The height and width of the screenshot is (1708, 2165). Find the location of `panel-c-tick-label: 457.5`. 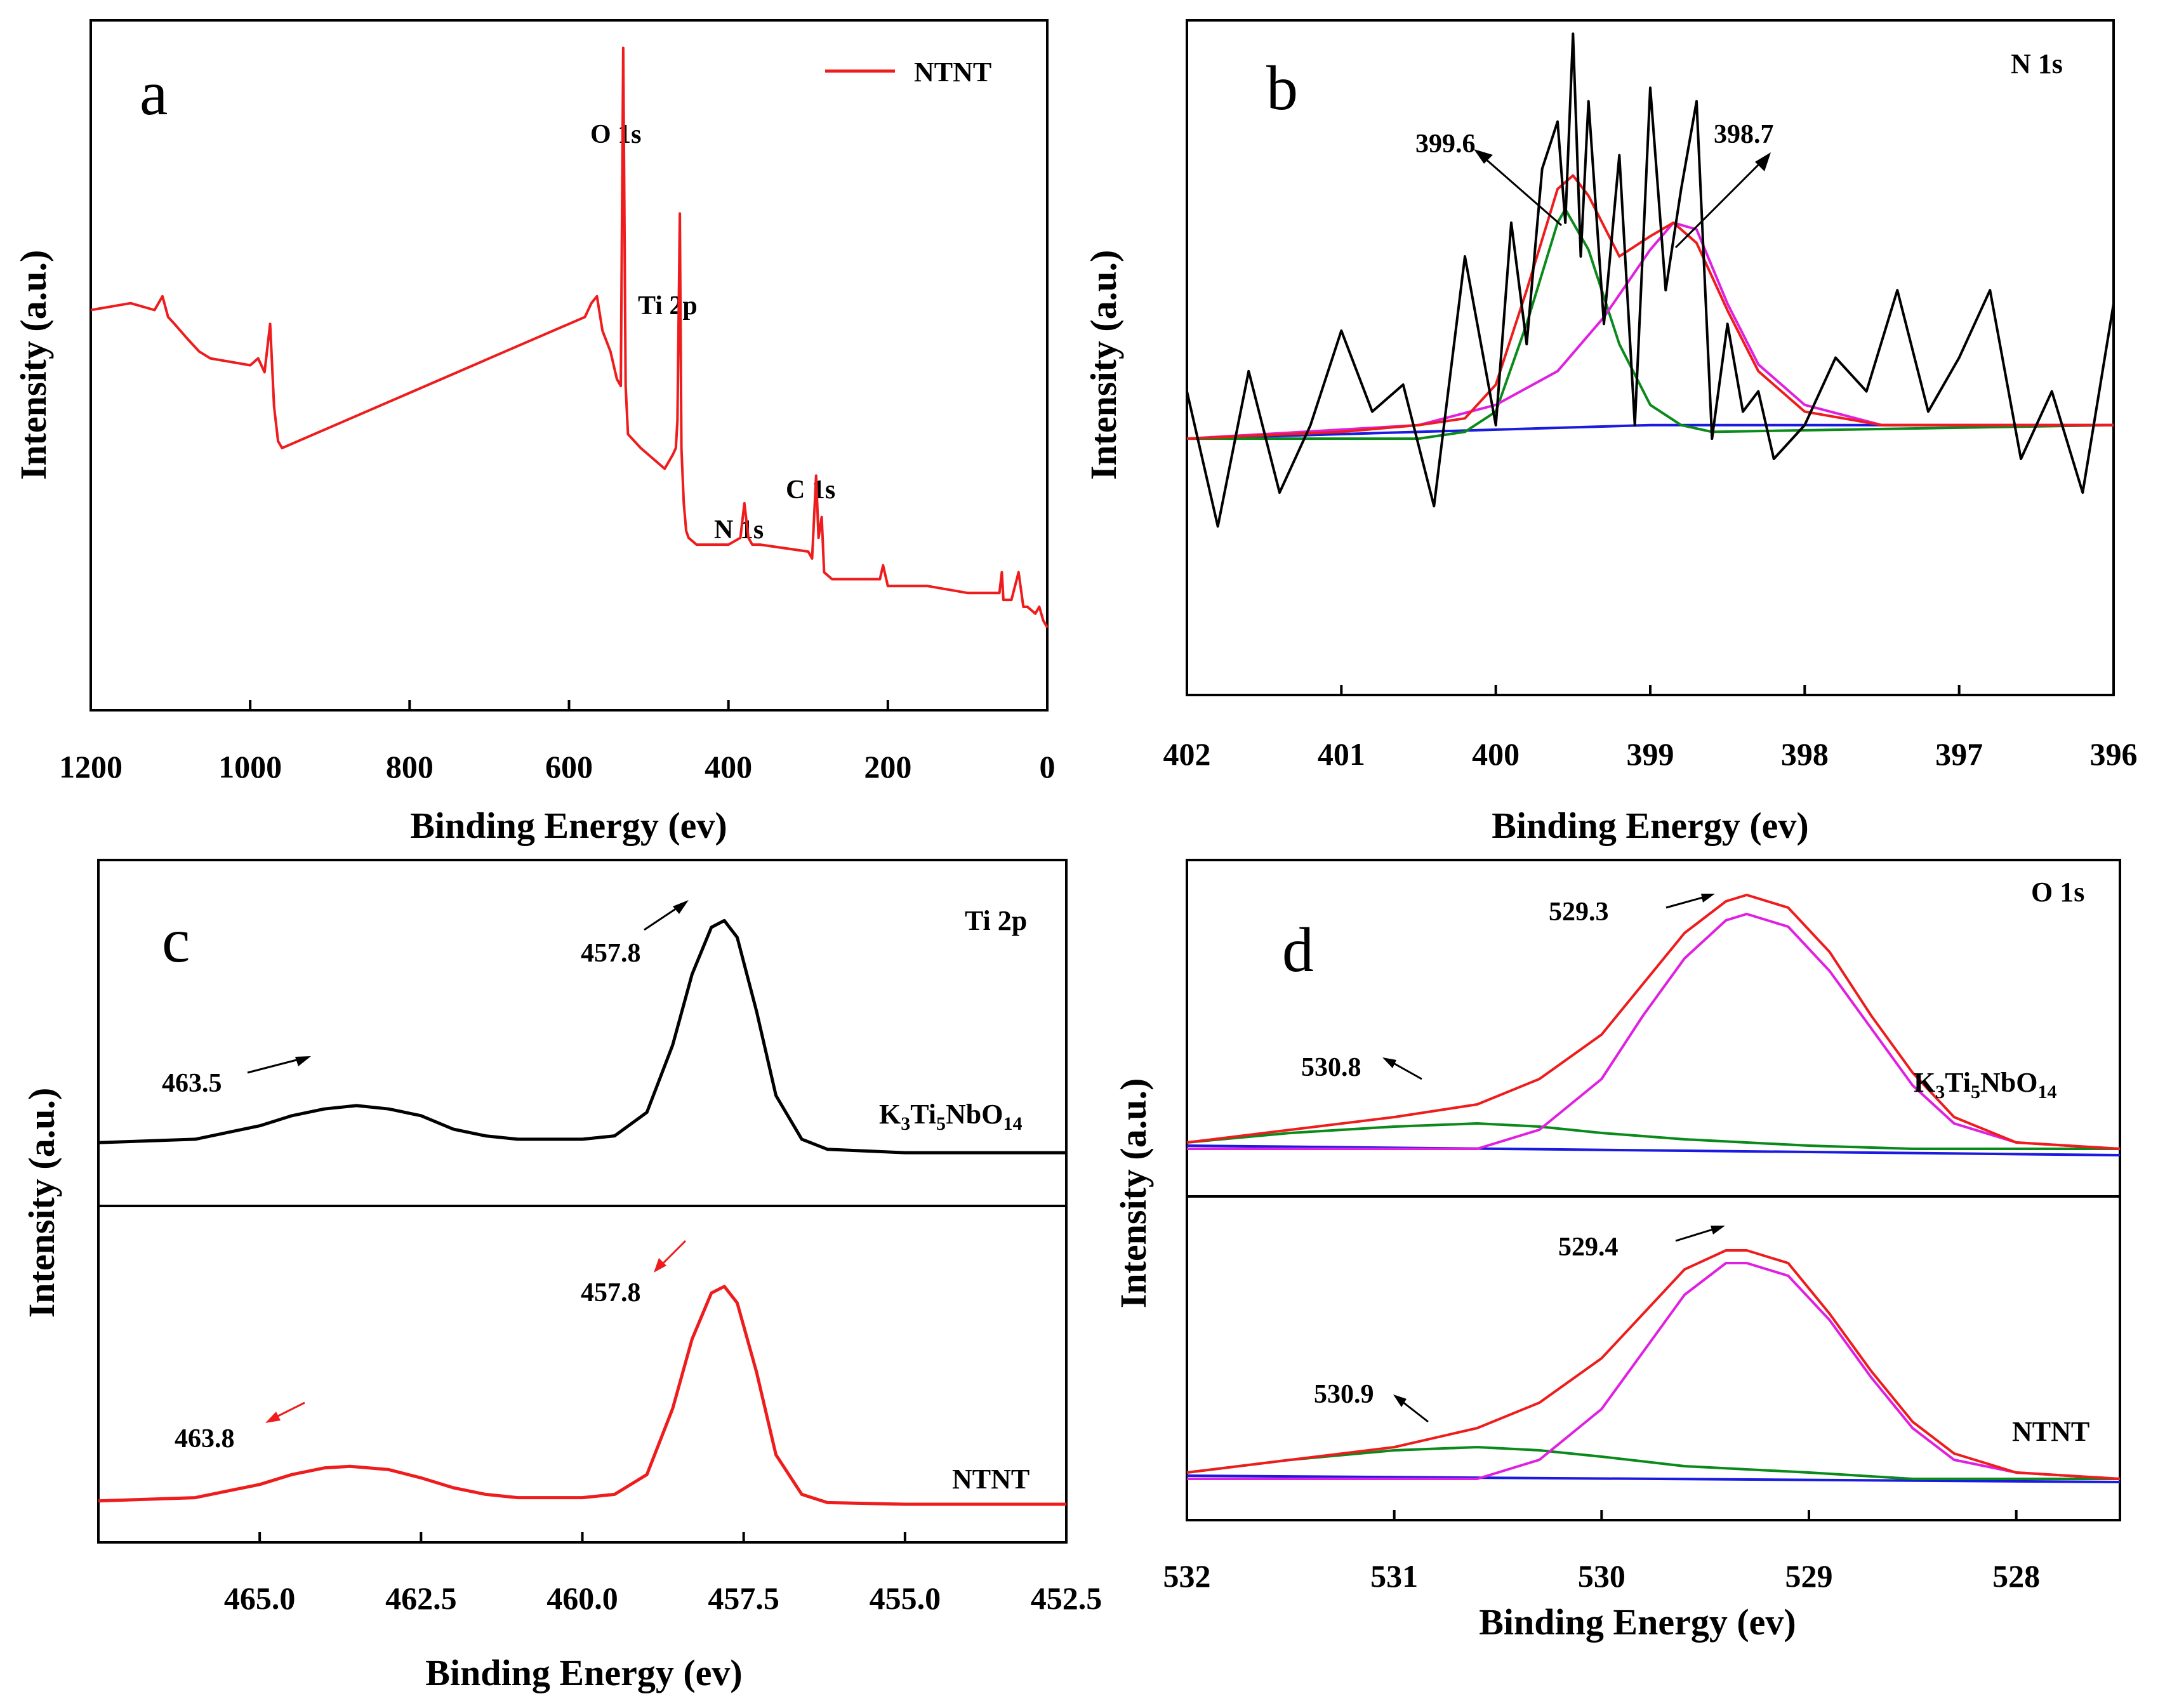

panel-c-tick-label: 457.5 is located at coordinates (744, 1598).